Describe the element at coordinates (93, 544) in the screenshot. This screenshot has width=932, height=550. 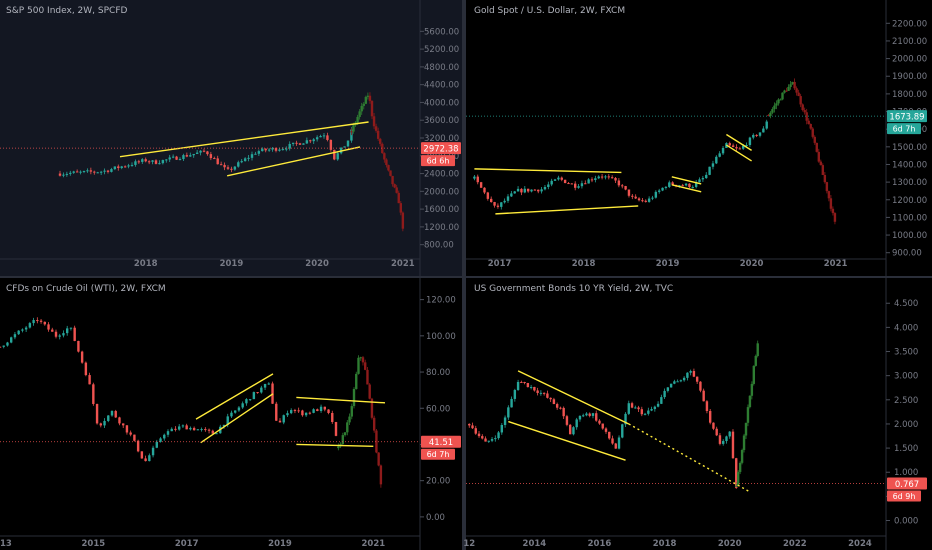
I see `x-tick-label: 2015` at that location.